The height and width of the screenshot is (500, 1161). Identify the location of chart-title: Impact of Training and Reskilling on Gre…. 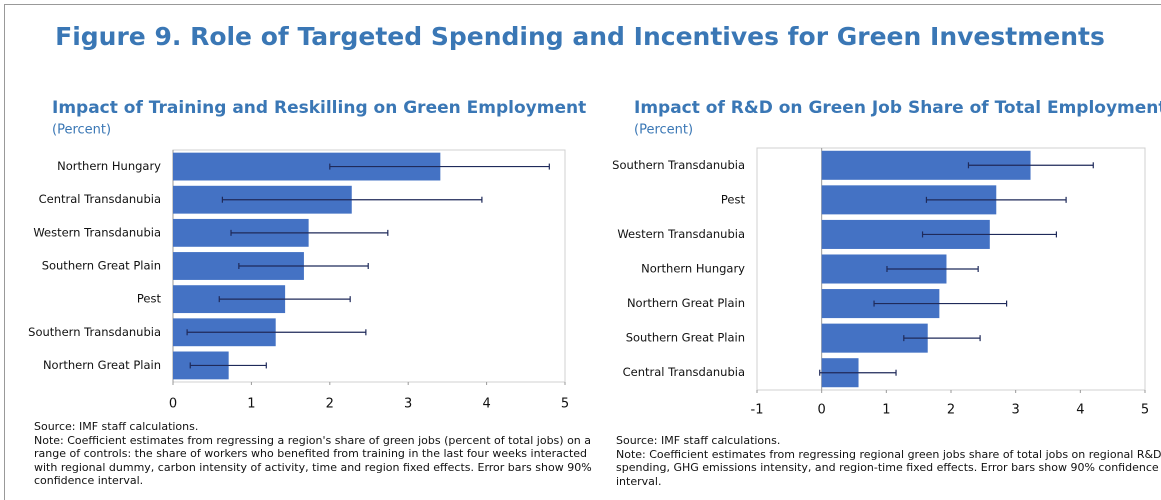
(319, 108).